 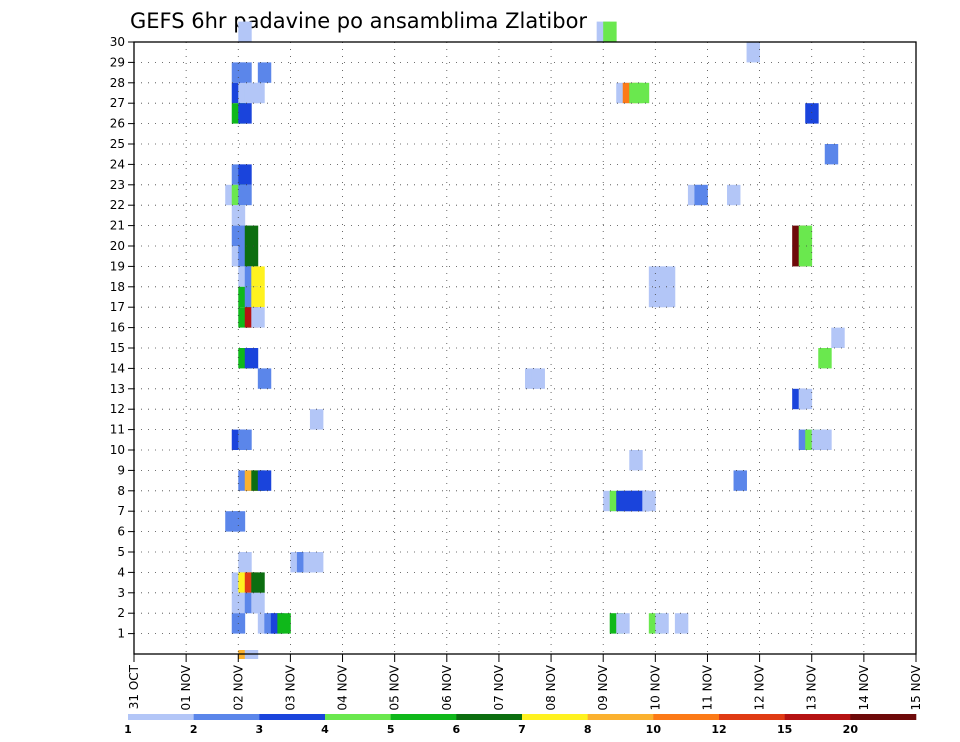 What do you see at coordinates (117, 124) in the screenshot?
I see `y-tick-label: 26` at bounding box center [117, 124].